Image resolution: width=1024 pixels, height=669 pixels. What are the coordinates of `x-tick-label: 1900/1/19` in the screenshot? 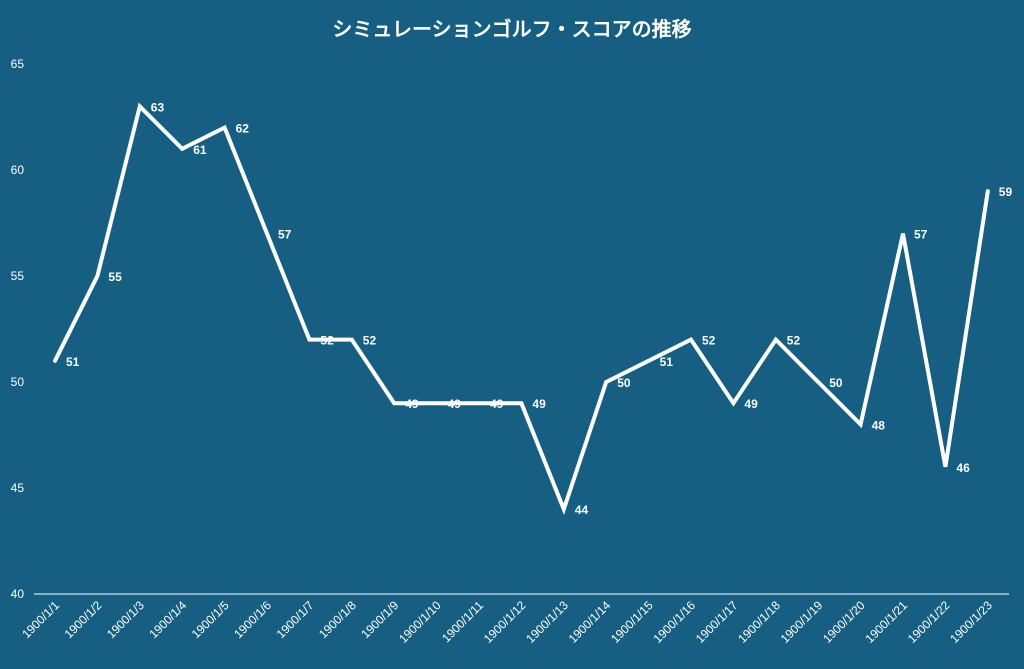 It's located at (802, 622).